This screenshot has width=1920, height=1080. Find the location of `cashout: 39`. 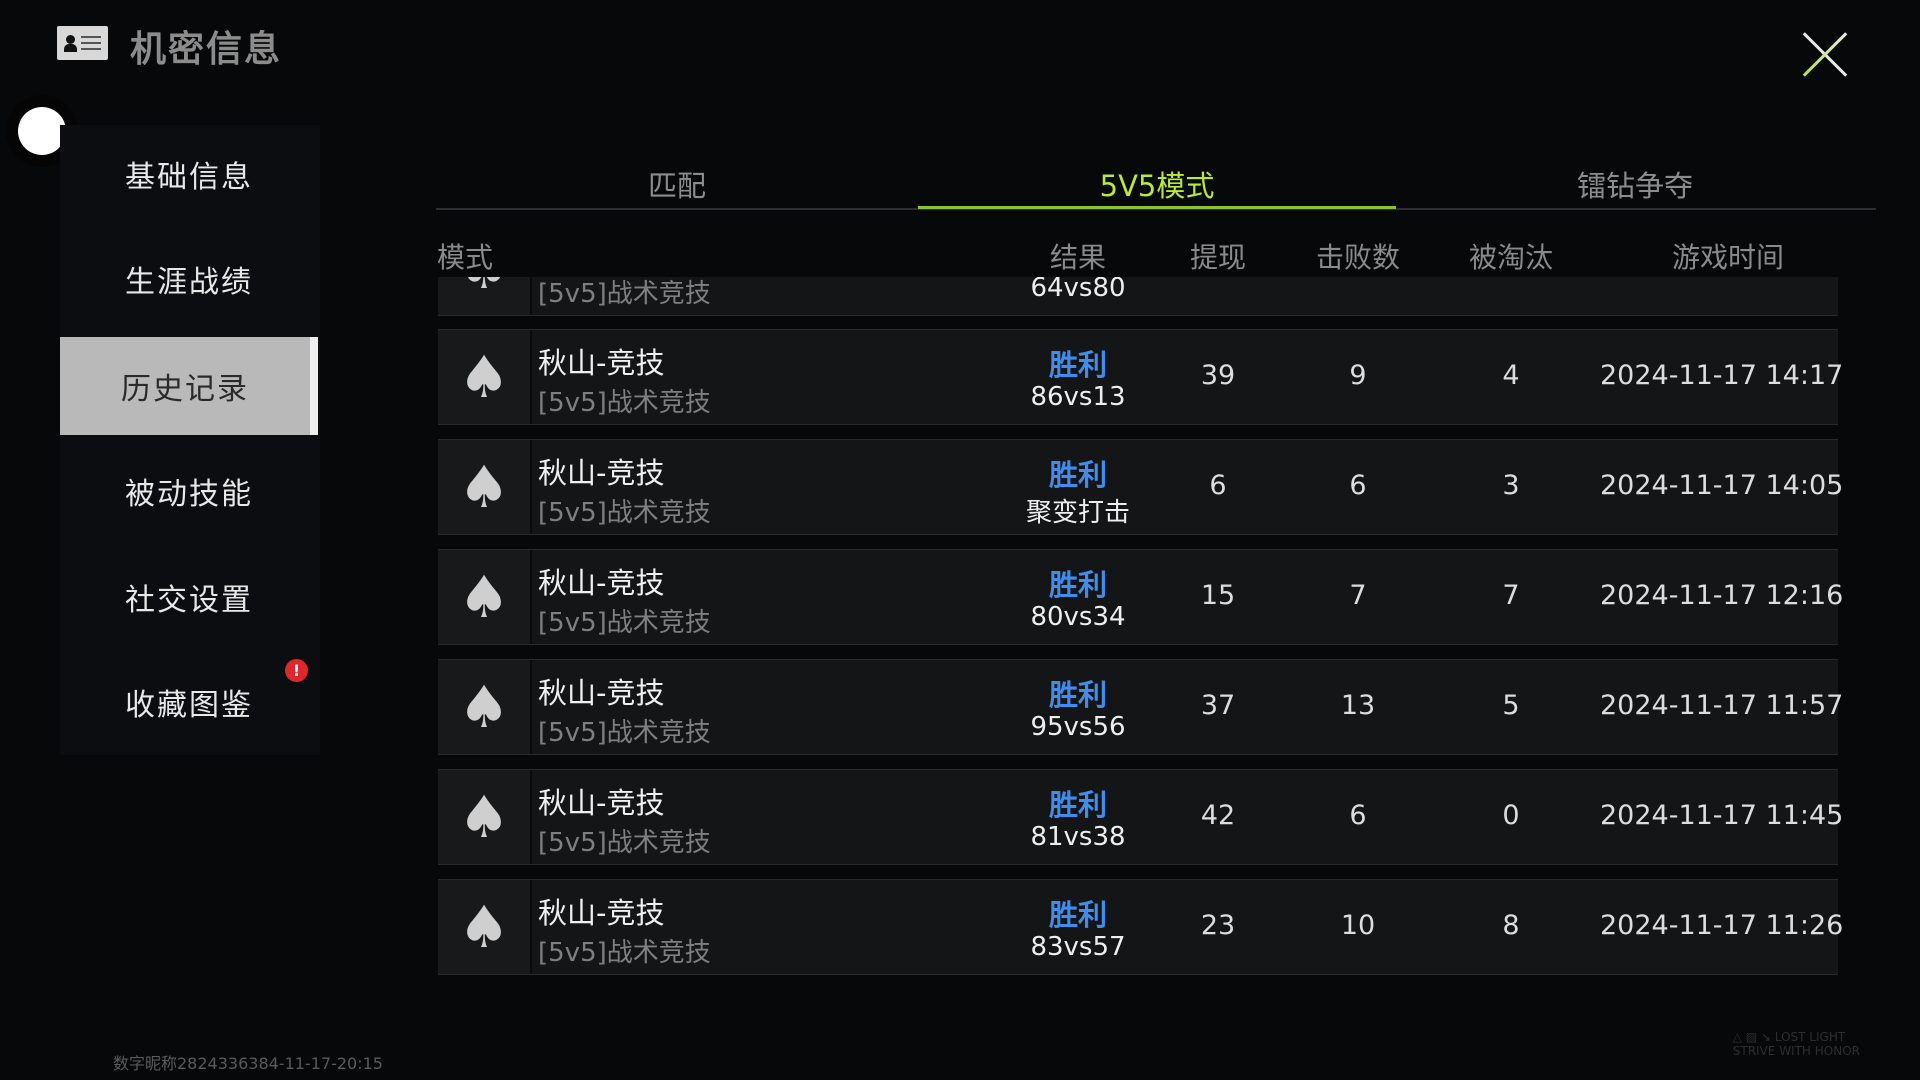

cashout: 39 is located at coordinates (1218, 375).